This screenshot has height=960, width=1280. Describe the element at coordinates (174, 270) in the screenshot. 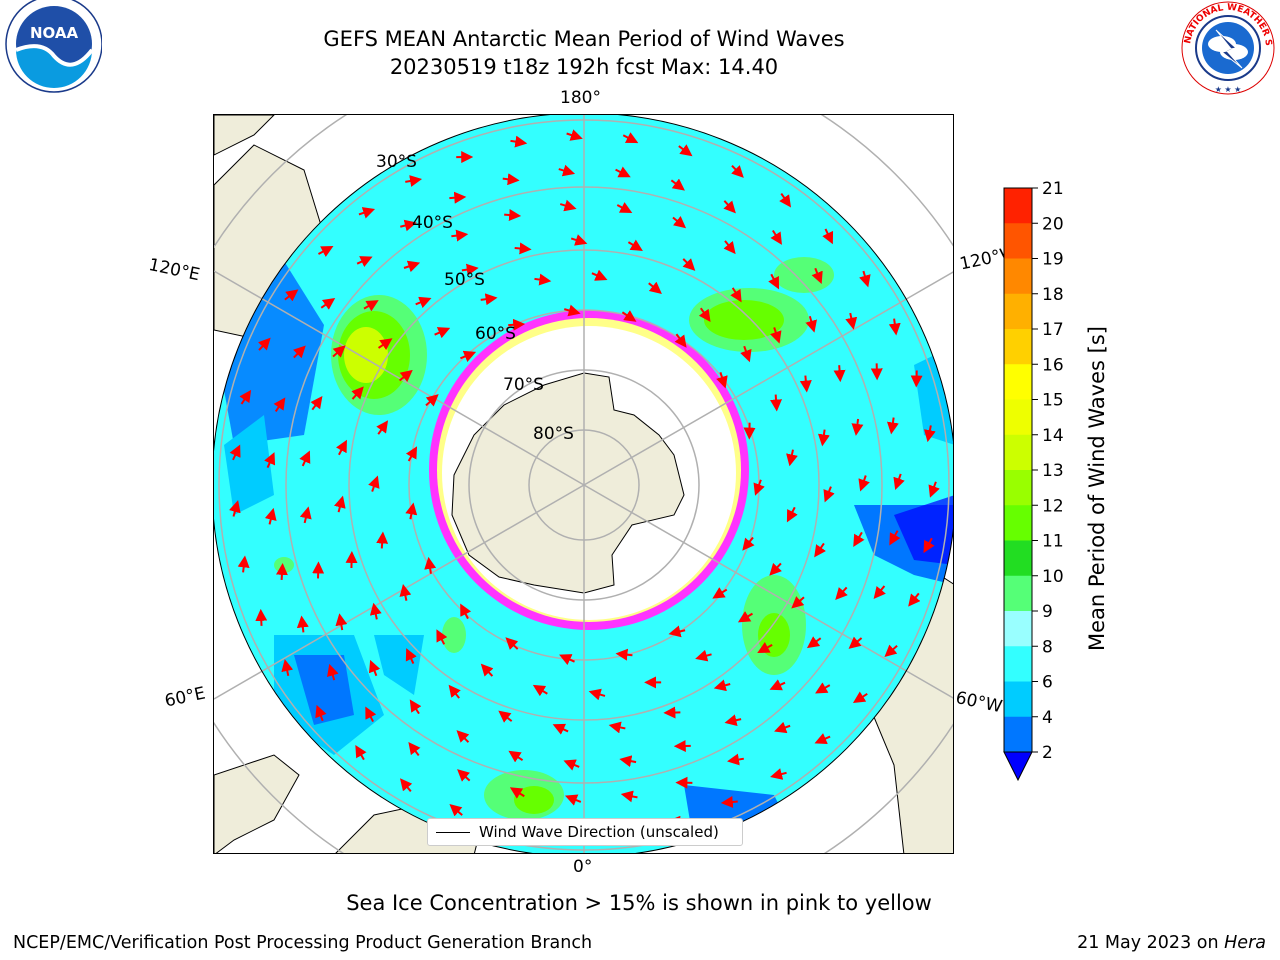

I see `lon-label-120e: 120°E` at that location.